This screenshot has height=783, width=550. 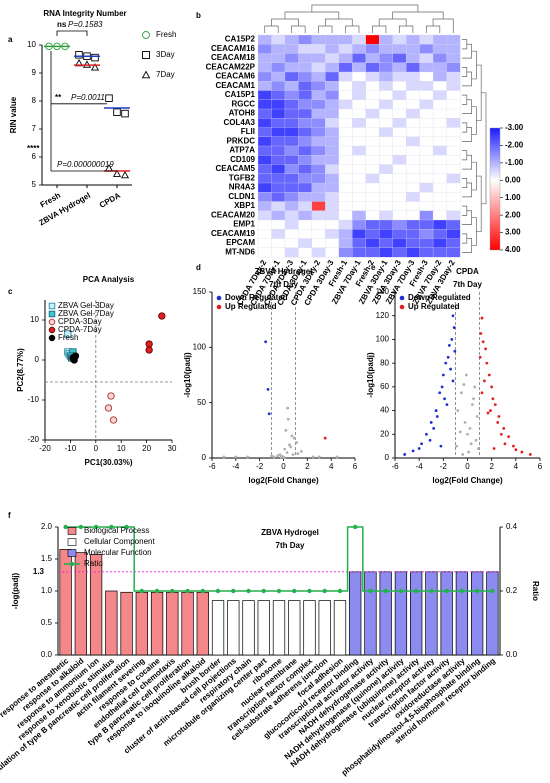 What do you see at coordinates (231, 66) in the screenshot?
I see `row-label: CEACAM22P` at bounding box center [231, 66].